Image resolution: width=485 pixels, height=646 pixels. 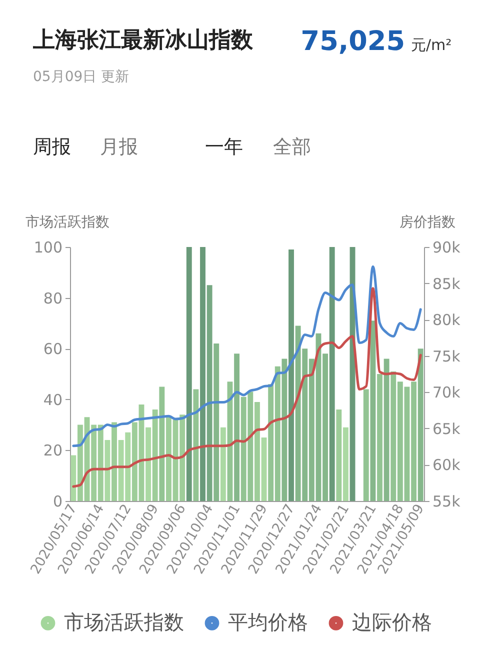 I want to click on y2-tick-label: 55k, so click(x=446, y=501).